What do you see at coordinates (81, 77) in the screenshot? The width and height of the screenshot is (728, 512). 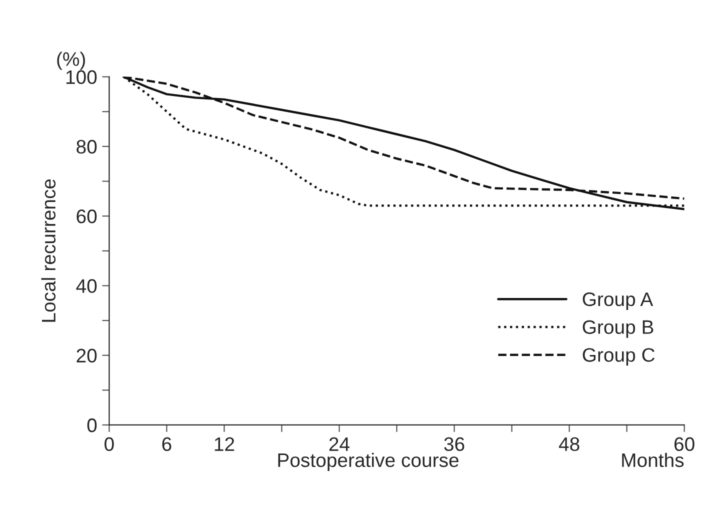 I see `y-tick-label: 100` at bounding box center [81, 77].